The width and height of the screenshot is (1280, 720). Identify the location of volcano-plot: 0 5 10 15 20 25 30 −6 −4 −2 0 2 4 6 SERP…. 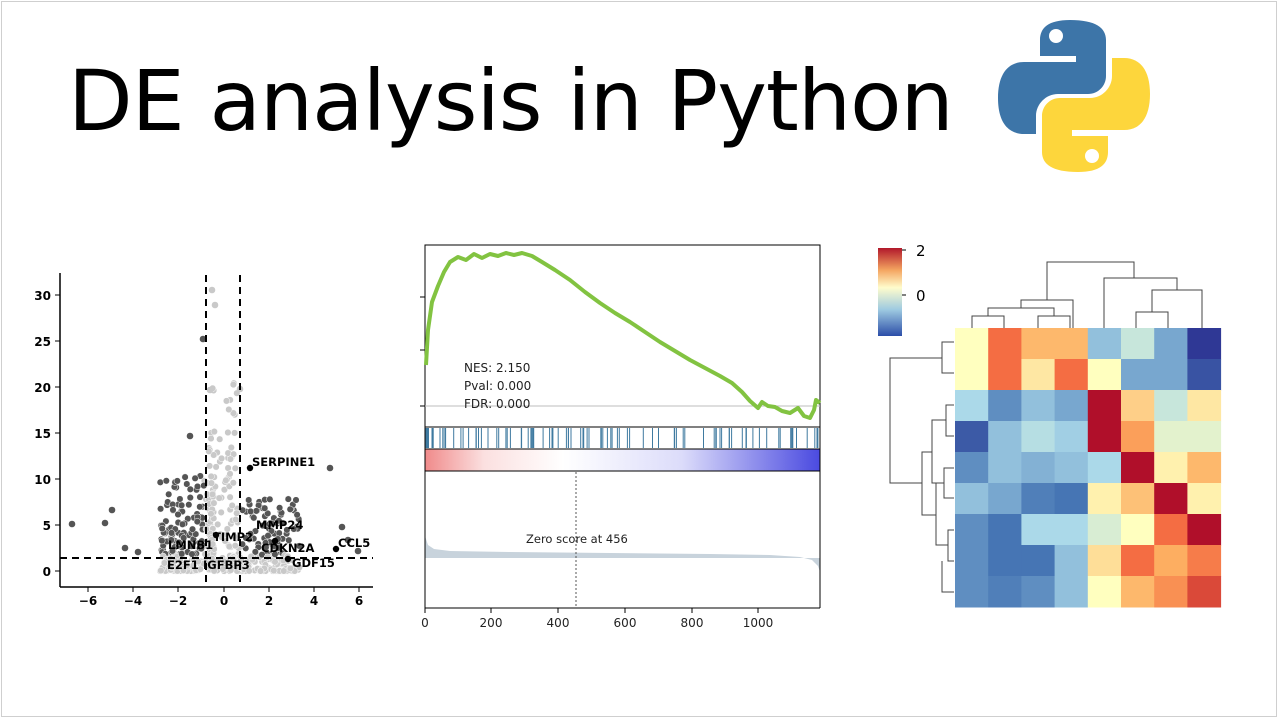
(203, 440).